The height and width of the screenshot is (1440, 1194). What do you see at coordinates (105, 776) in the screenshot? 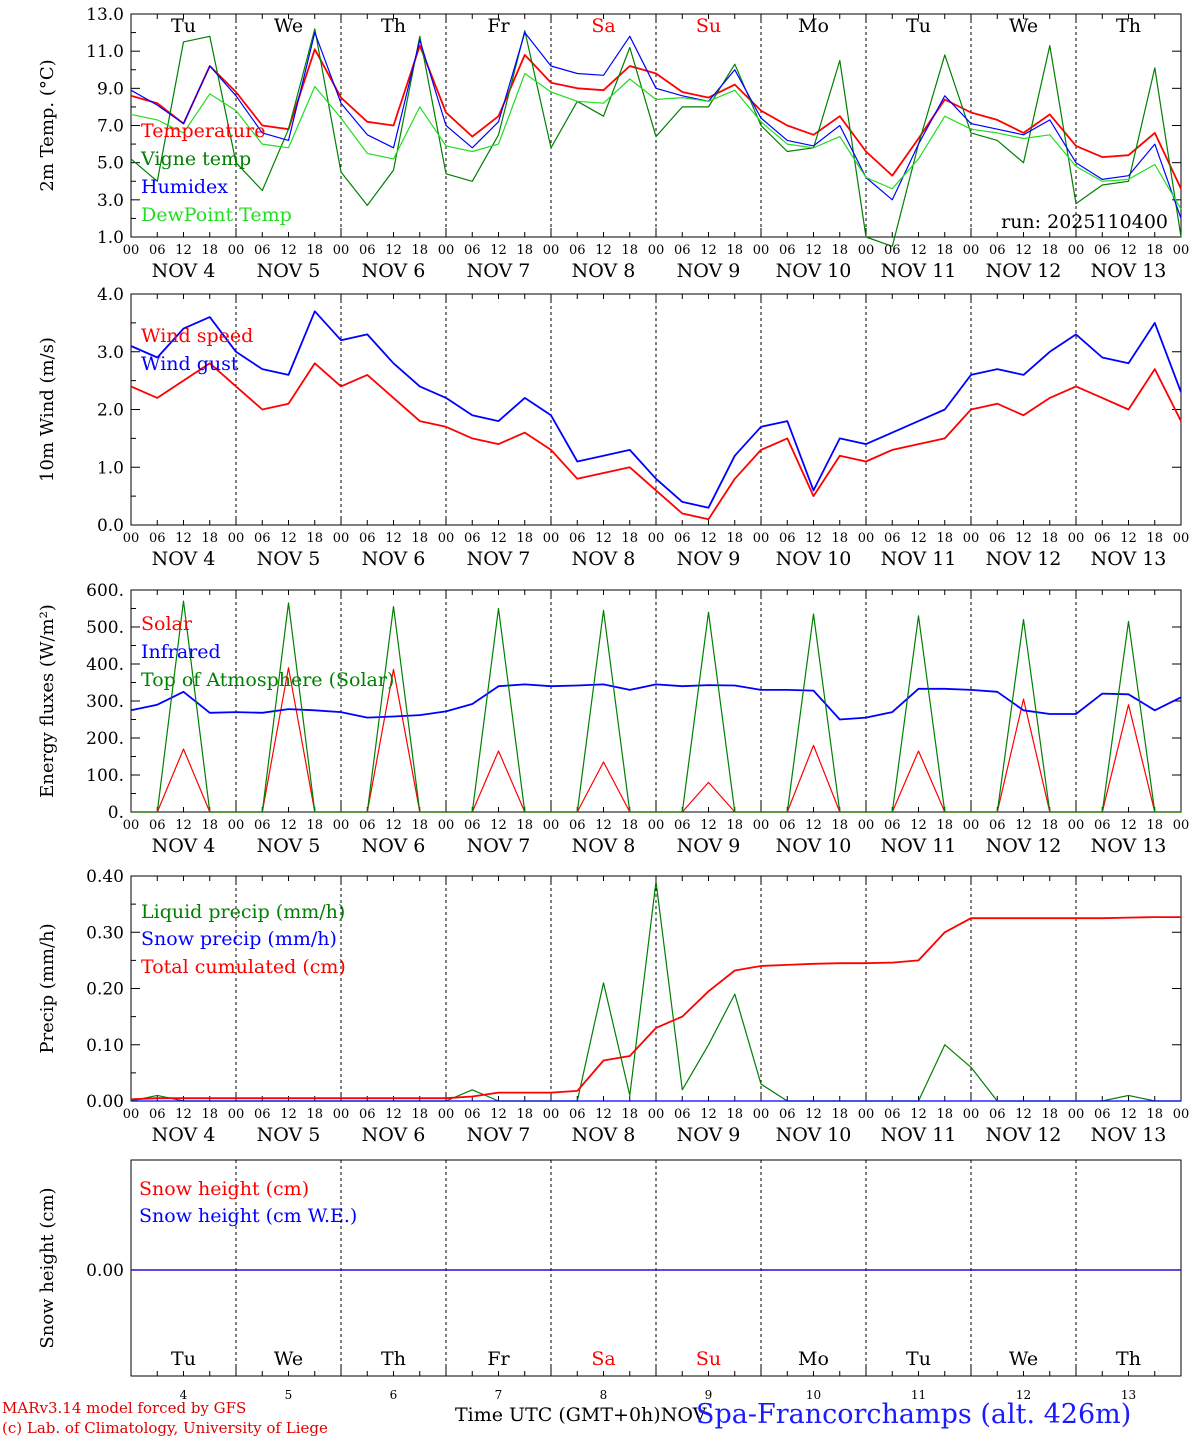
I see `y-tick-label: 100.` at bounding box center [105, 776].